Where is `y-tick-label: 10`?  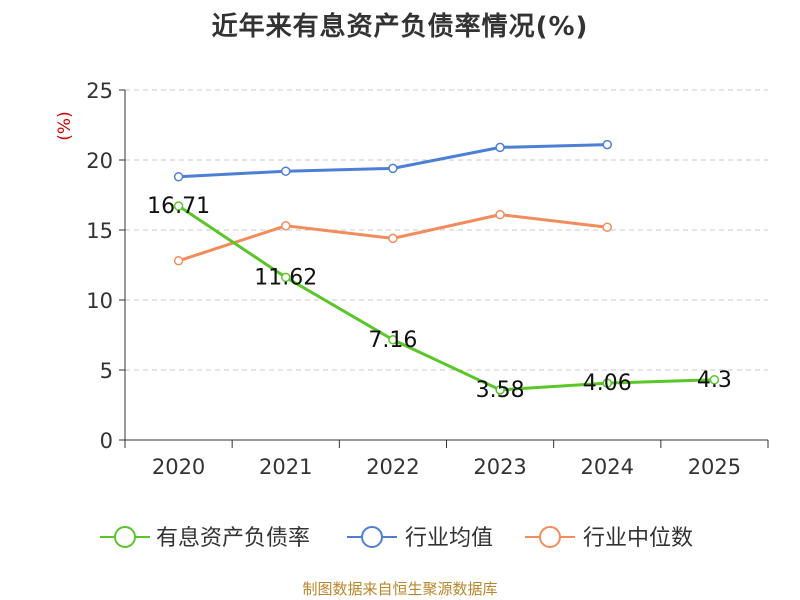
y-tick-label: 10 is located at coordinates (99, 301).